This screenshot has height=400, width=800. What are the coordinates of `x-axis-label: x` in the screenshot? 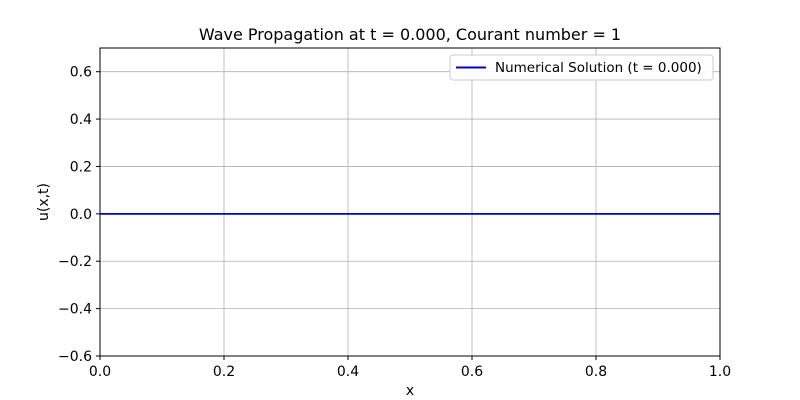 It's located at (410, 391).